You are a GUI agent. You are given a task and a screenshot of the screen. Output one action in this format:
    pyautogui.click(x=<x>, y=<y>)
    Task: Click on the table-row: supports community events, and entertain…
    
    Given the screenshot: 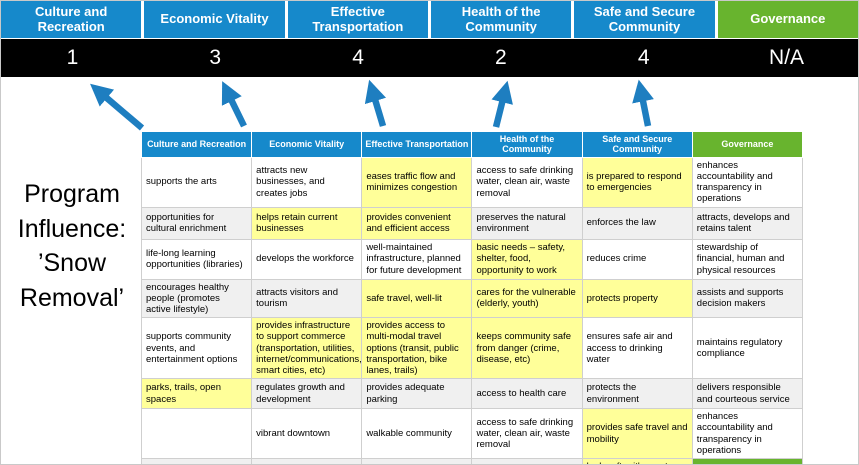 What is the action you would take?
    pyautogui.click(x=472, y=348)
    